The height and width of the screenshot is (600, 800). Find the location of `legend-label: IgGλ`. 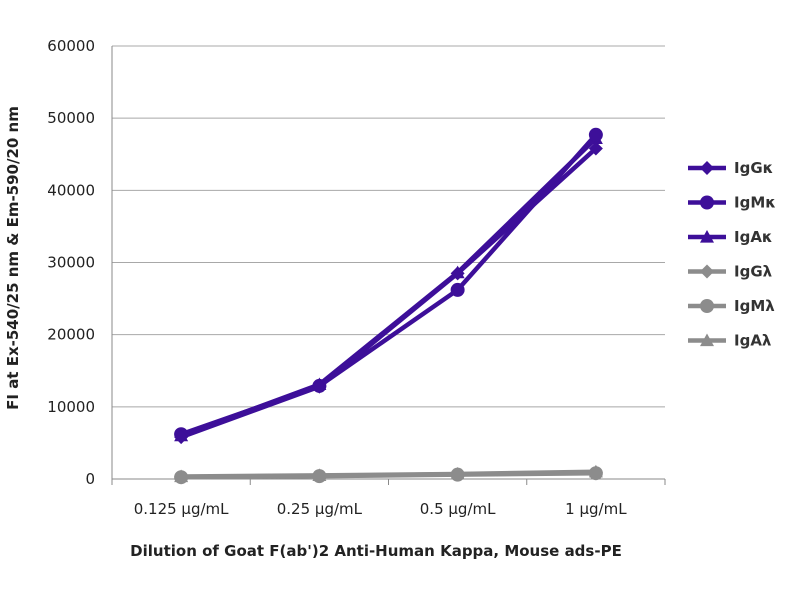

legend-label: IgGλ is located at coordinates (753, 272).